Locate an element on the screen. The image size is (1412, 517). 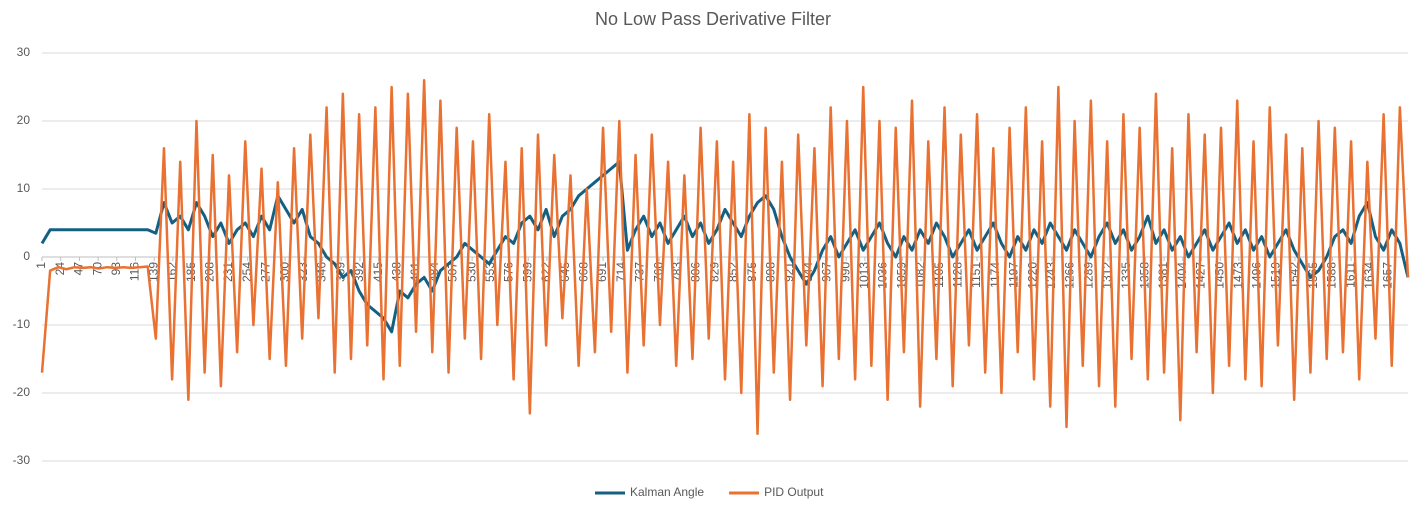
y-tick-label: -20 is located at coordinates (22, 392).